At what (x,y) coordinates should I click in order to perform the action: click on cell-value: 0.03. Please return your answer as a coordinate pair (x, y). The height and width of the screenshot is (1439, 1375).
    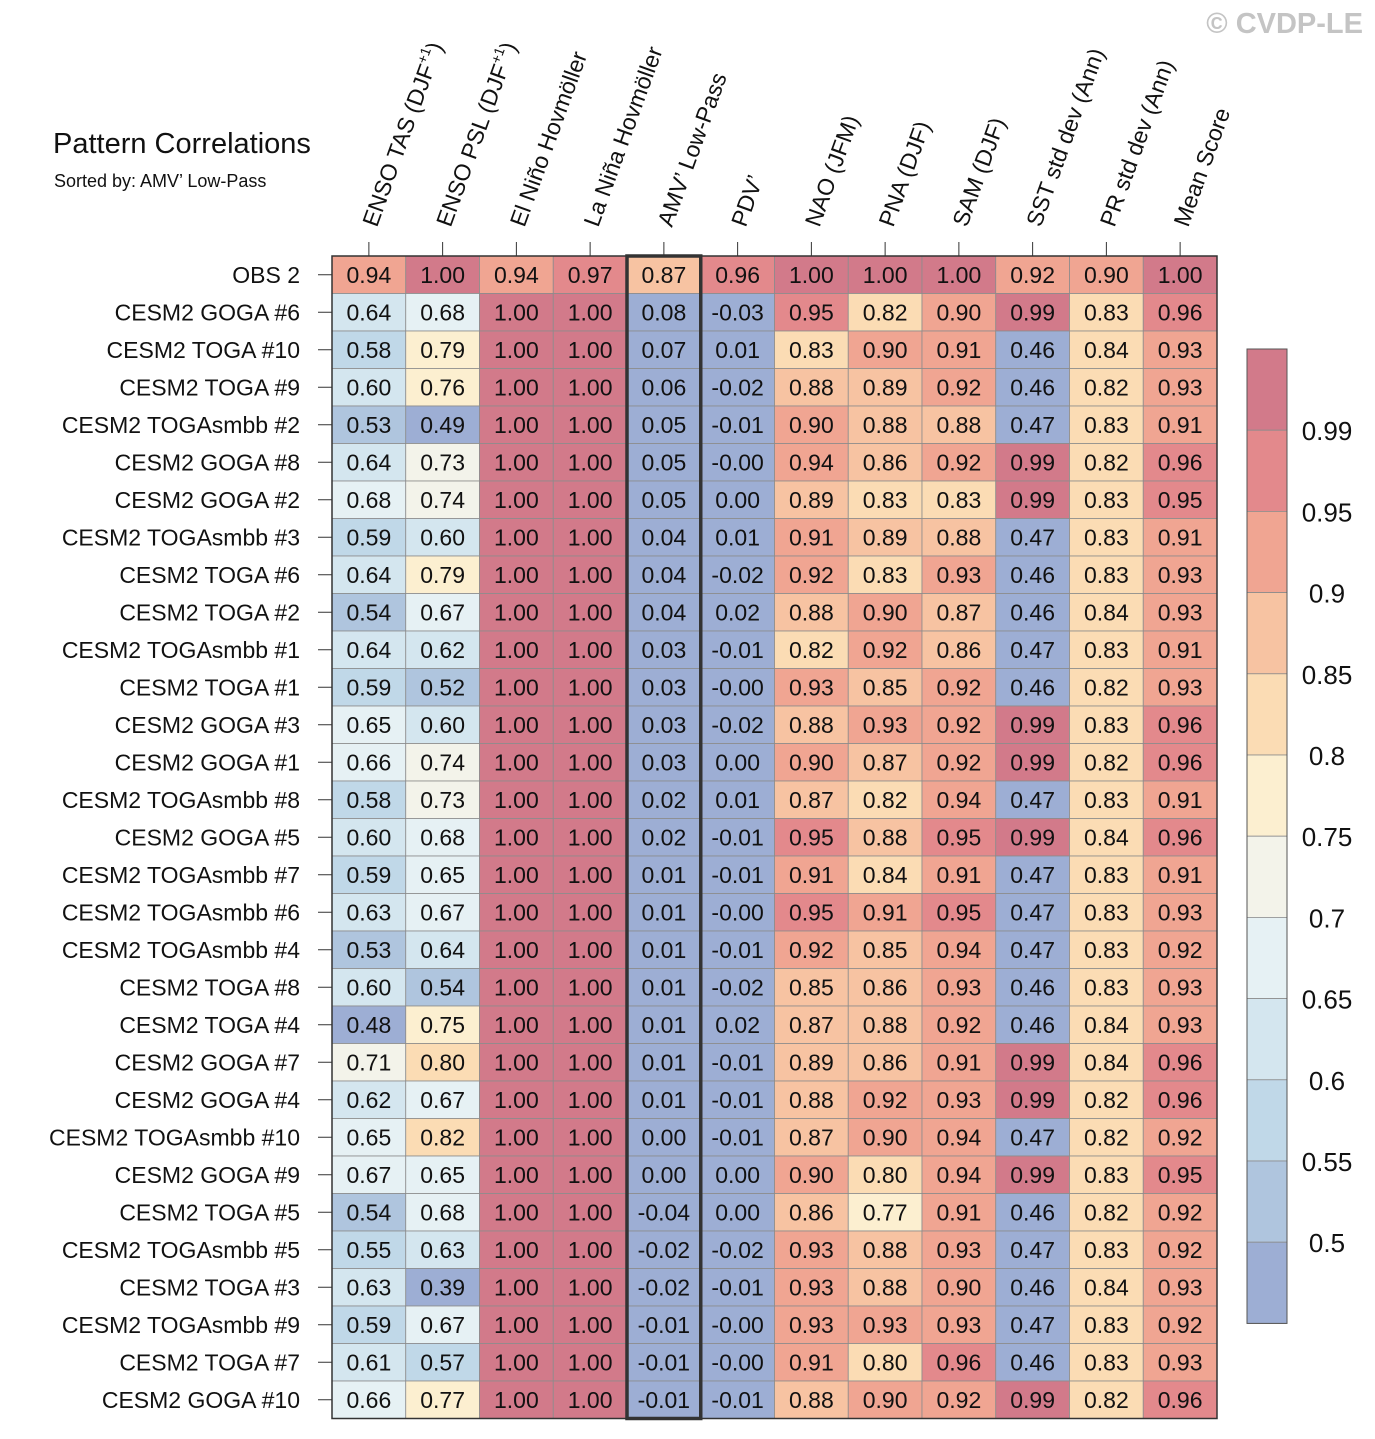
    Looking at the image, I should click on (663, 725).